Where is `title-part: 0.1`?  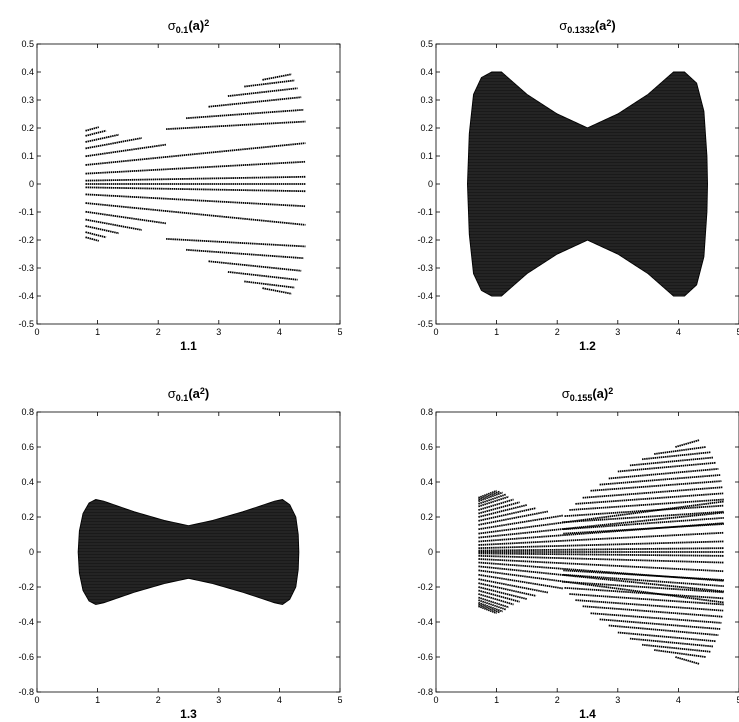
title-part: 0.1 is located at coordinates (182, 30).